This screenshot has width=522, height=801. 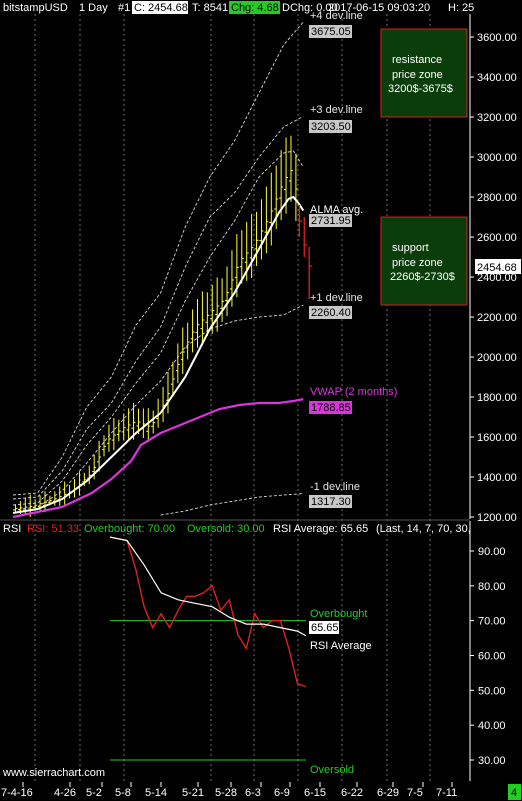 What do you see at coordinates (124, 8) in the screenshot?
I see `header-number: #1` at bounding box center [124, 8].